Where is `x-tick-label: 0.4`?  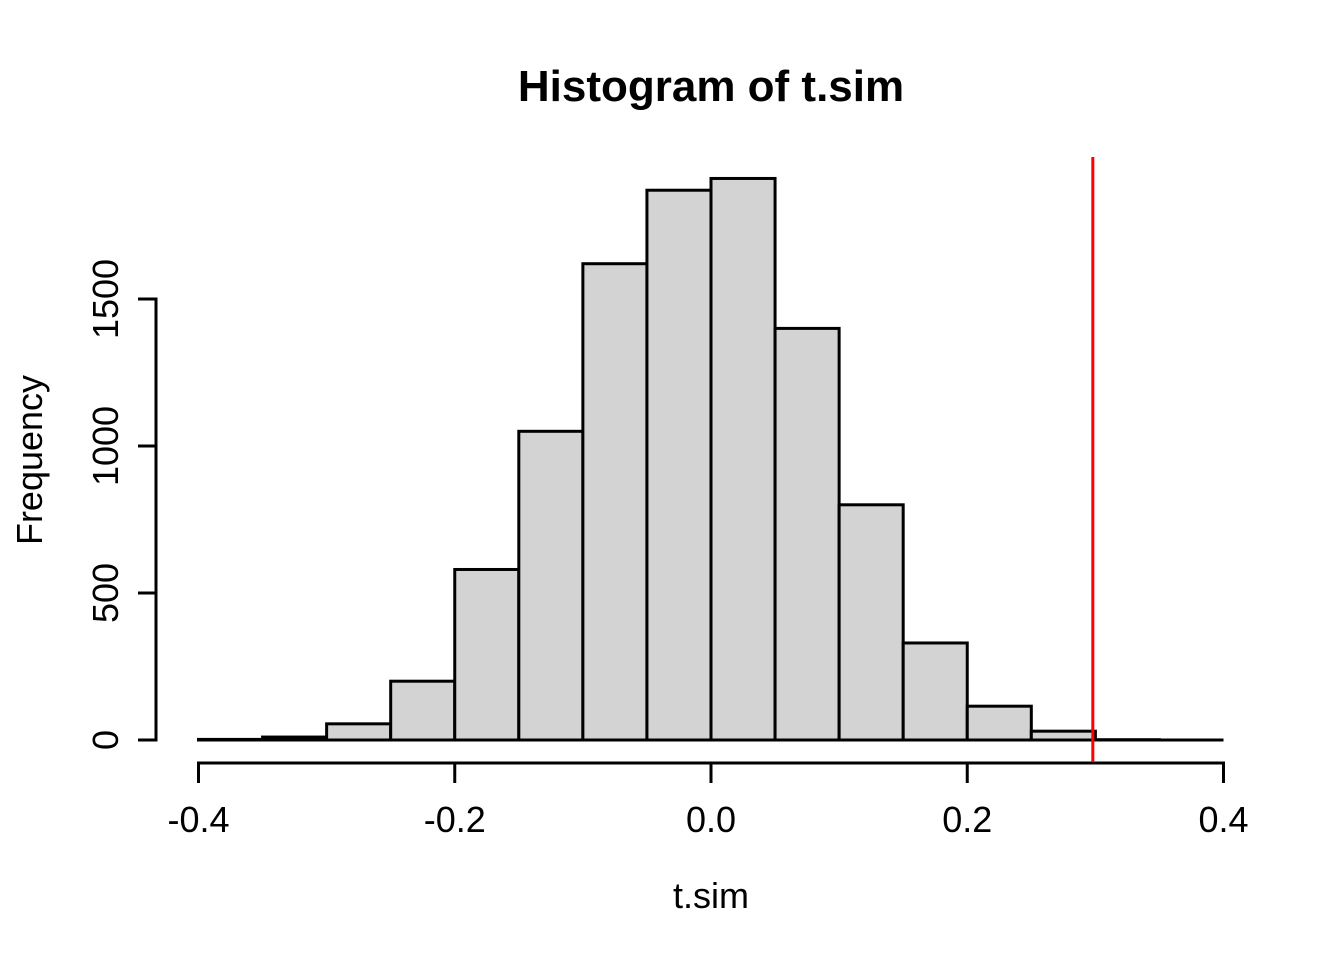
x-tick-label: 0.4 is located at coordinates (1223, 819).